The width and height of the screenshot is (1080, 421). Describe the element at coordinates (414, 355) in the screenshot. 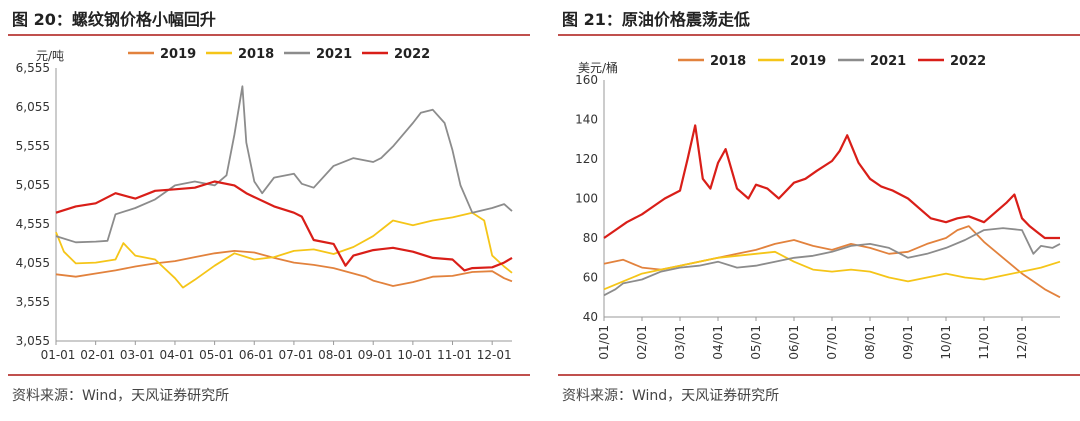

I see `x-tick-label: 10-01` at that location.